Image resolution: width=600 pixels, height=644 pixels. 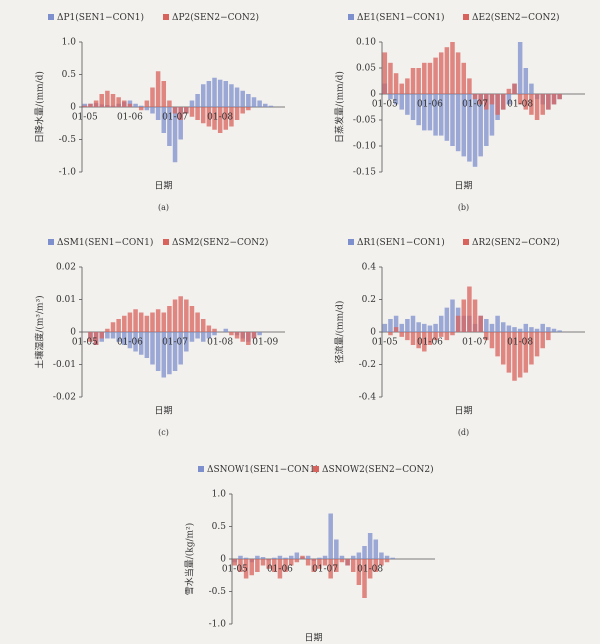 I want to click on legend-label: ΔSNOW2(SEN2−CON2), so click(x=378, y=469).